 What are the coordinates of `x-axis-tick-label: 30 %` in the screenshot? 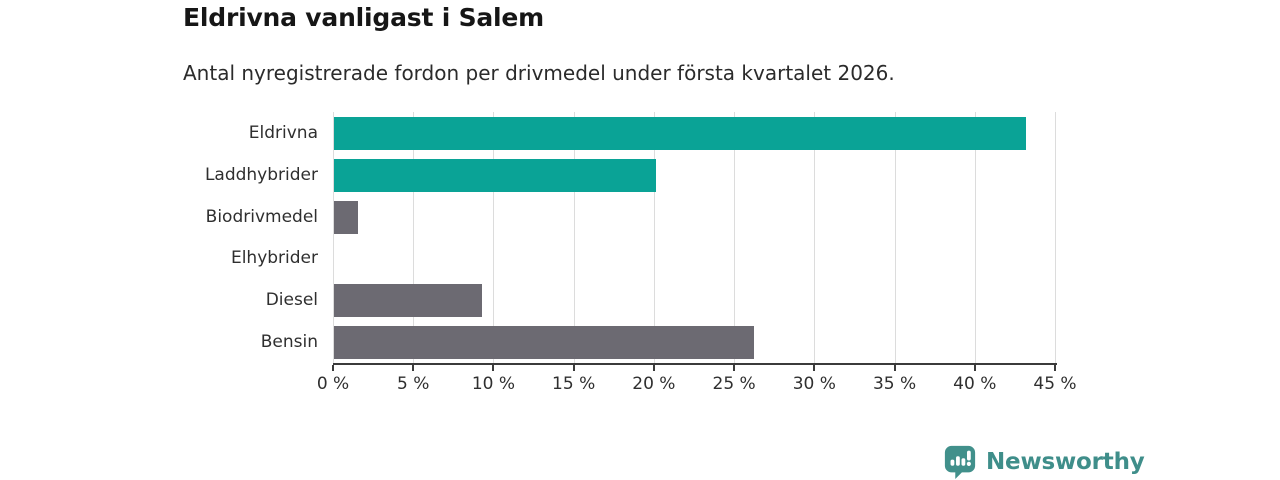 It's located at (814, 384).